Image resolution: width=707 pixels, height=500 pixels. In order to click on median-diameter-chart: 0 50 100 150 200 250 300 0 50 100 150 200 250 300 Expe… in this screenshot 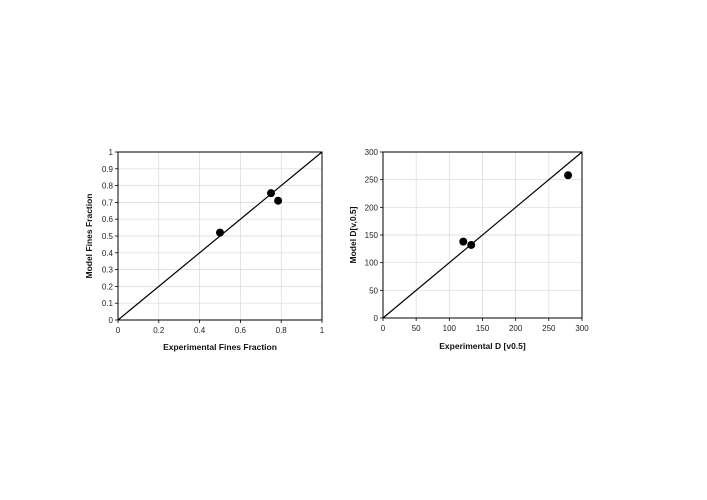, I will do `click(468, 249)`.